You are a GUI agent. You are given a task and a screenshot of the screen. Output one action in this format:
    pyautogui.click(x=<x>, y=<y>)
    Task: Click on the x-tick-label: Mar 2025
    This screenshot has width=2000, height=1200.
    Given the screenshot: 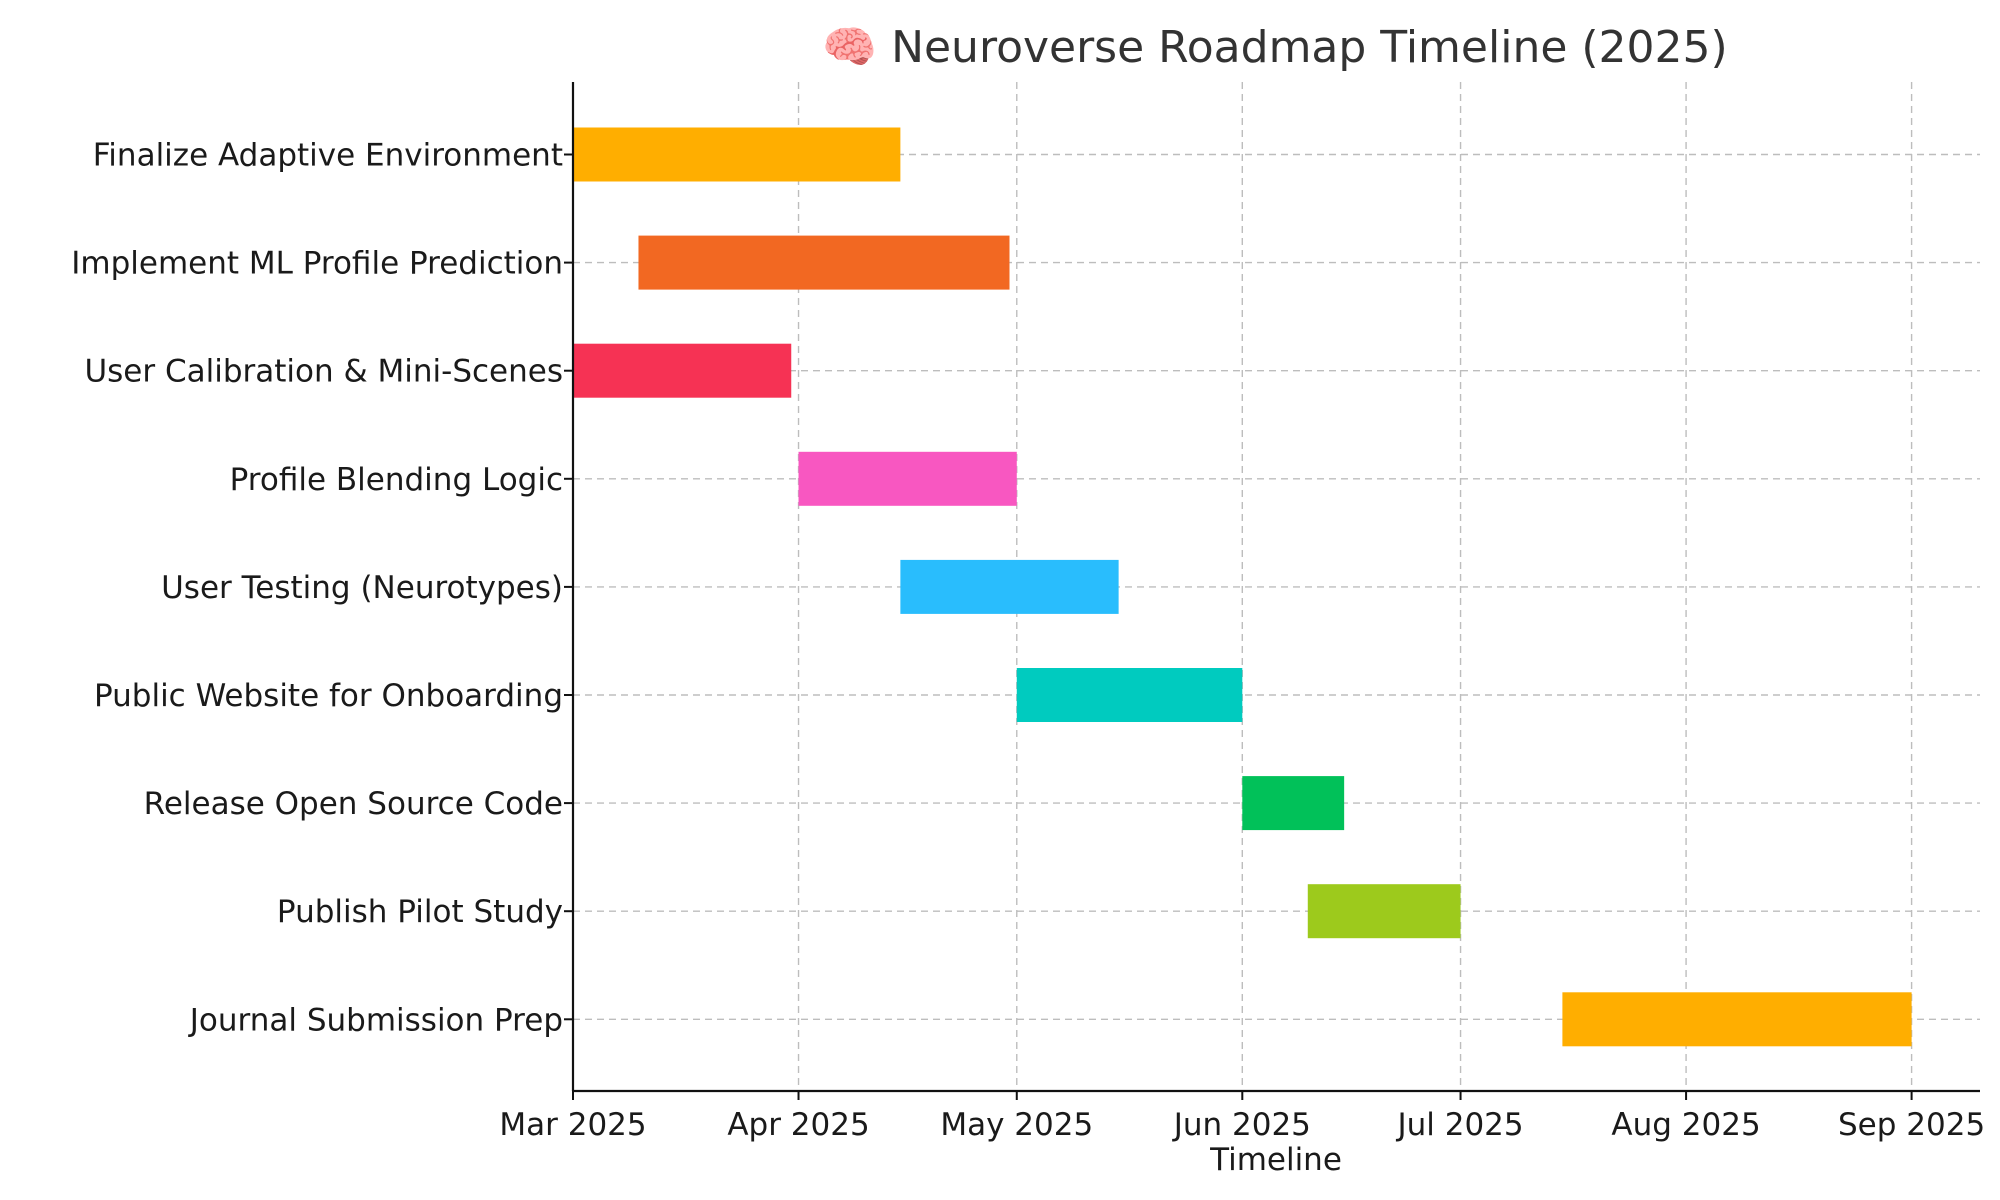 What is the action you would take?
    pyautogui.click(x=572, y=1125)
    